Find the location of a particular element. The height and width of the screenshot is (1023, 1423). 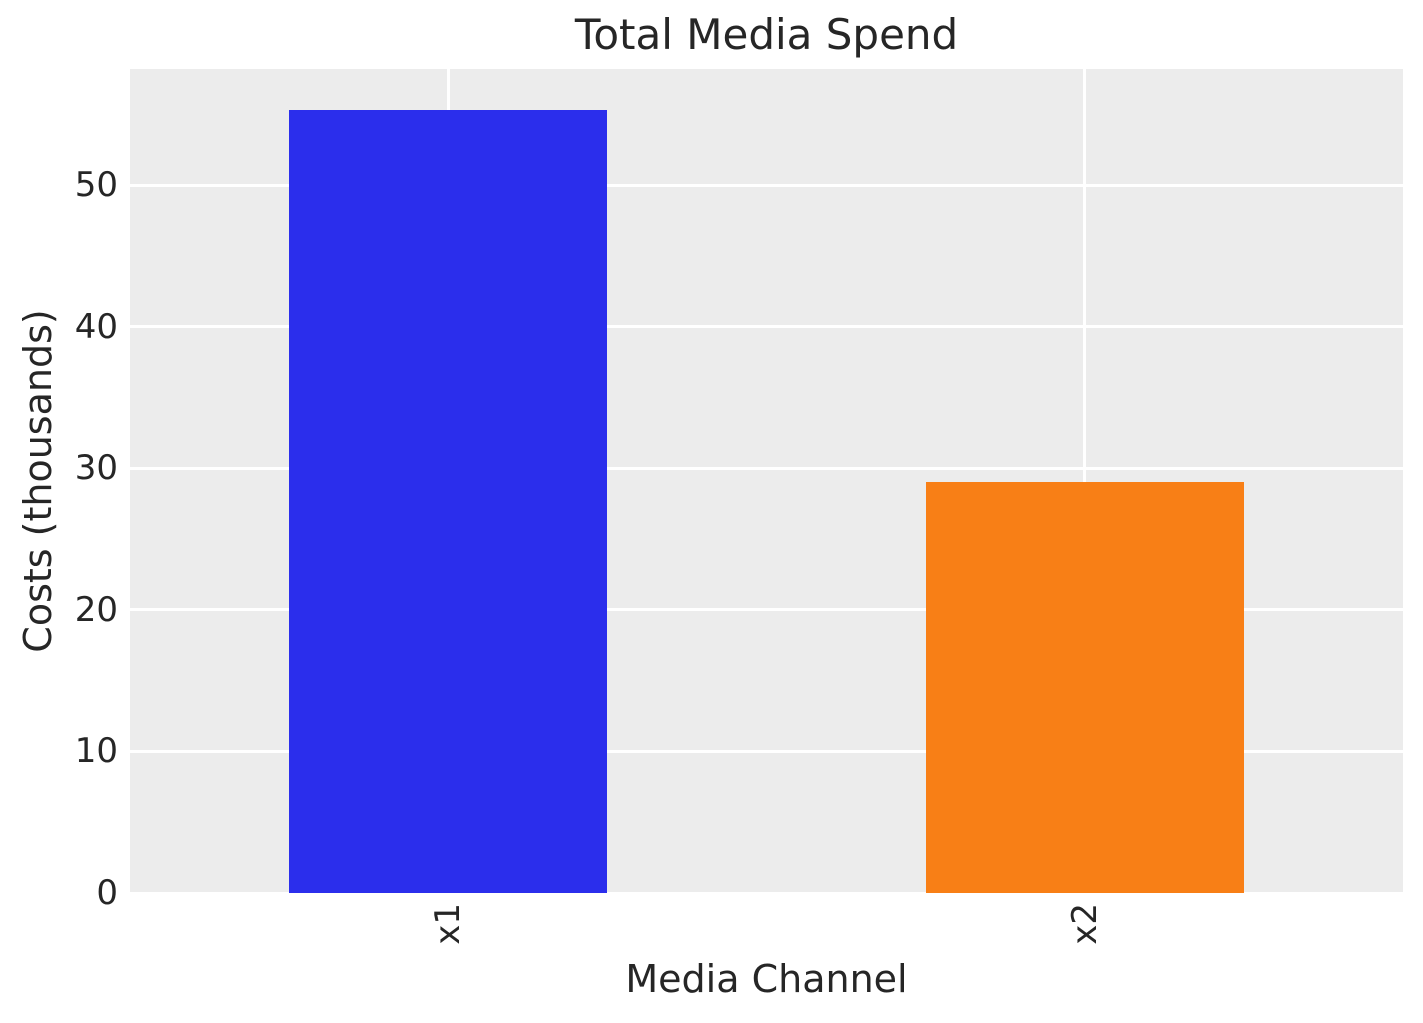

y-tick-label: 20 is located at coordinates (96, 609).